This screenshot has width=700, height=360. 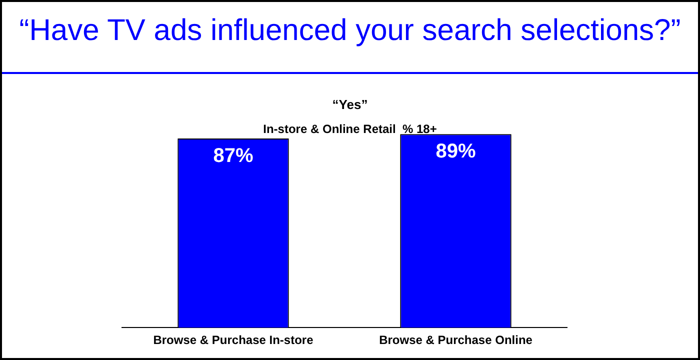 I want to click on x-tick-label: Browse & Purchase In-store, so click(x=233, y=340).